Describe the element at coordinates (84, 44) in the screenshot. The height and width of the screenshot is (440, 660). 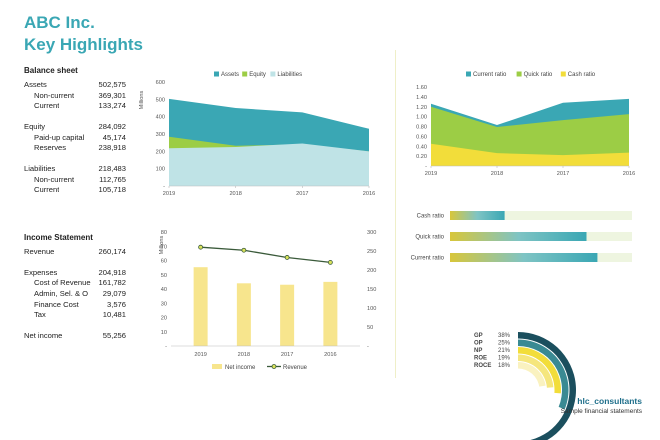
I see `page-title: Key Highlights` at that location.